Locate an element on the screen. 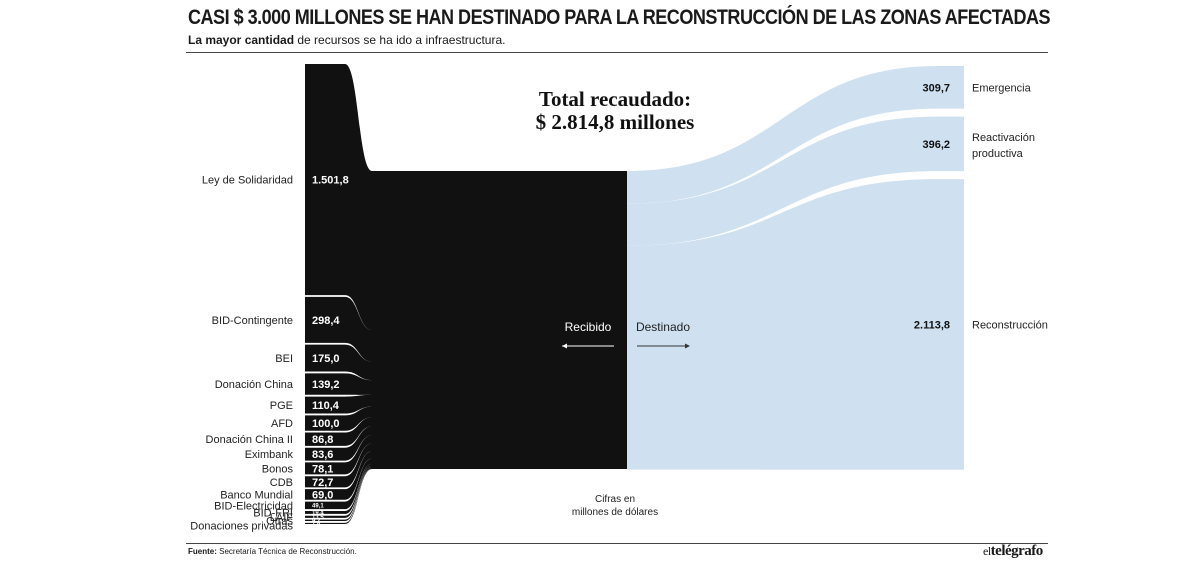 This screenshot has height=566, width=1200. source-value-donacion-china: 139,2 is located at coordinates (326, 385).